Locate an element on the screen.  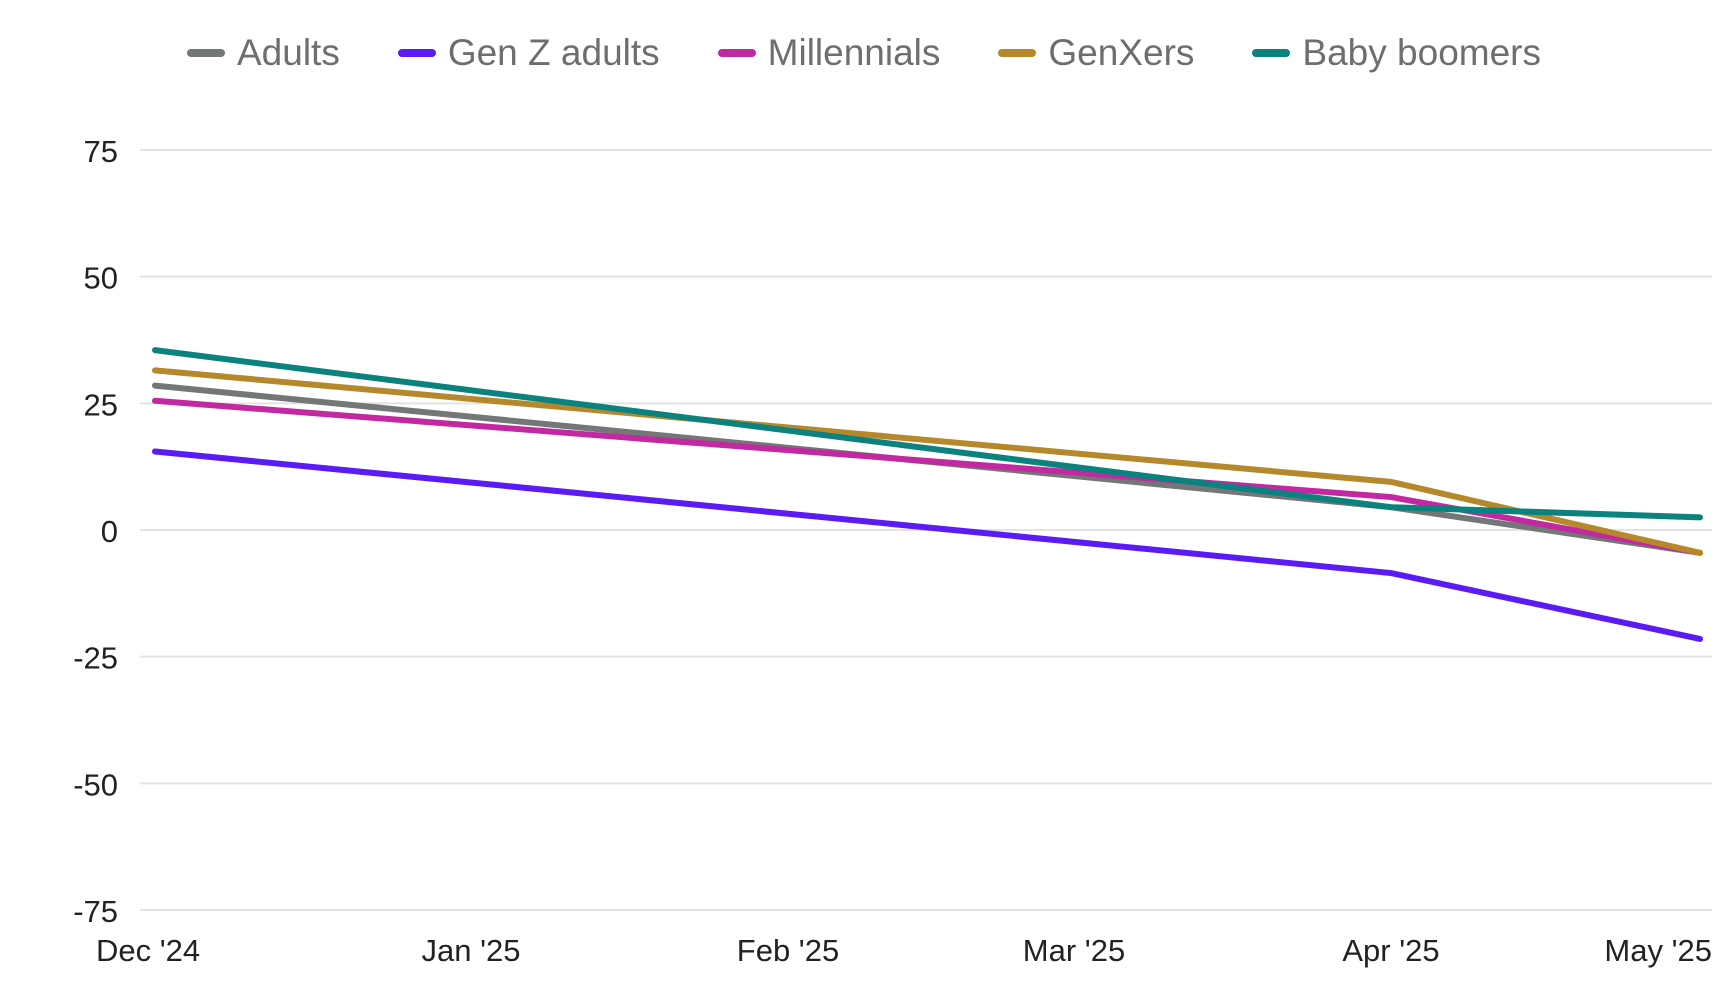
y-tick-label: 50 is located at coordinates (101, 278).